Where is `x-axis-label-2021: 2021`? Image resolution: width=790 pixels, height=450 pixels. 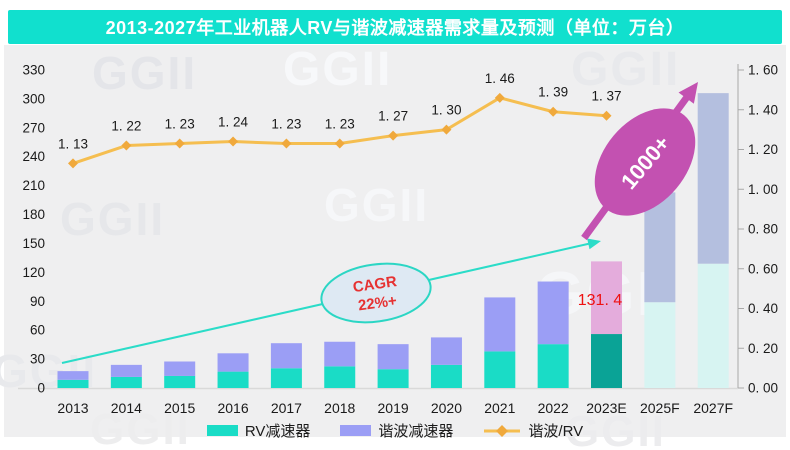
x-axis-label-2021: 2021 is located at coordinates (499, 408).